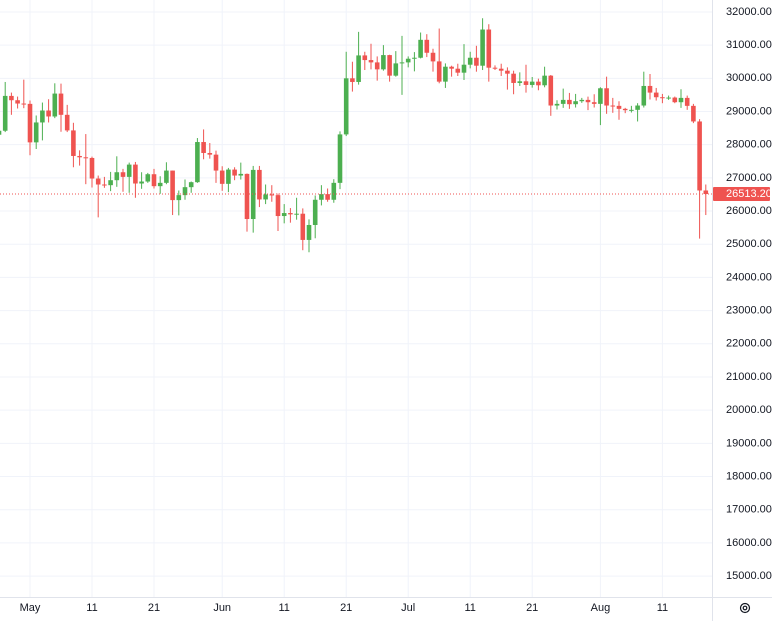  Describe the element at coordinates (532, 608) in the screenshot. I see `x-tick-label: 21` at that location.